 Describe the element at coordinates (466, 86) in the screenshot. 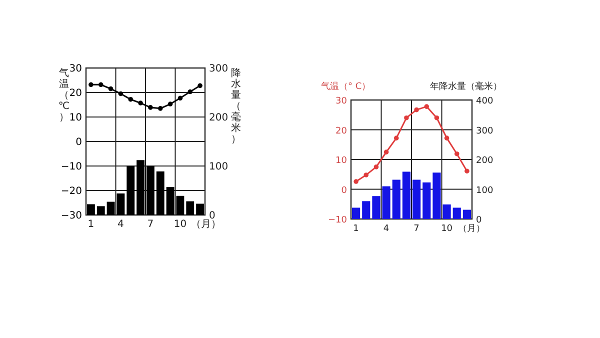

I see `y2-axis-title: 年降水量（毫米）` at that location.